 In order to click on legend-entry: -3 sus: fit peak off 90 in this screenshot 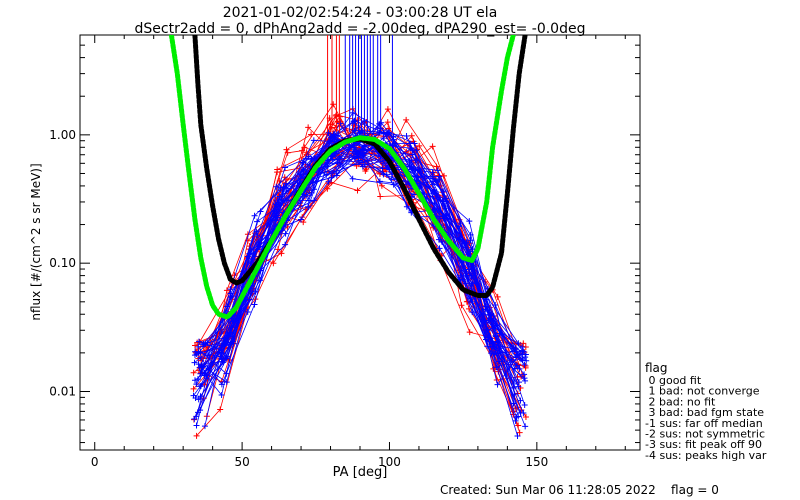, I will do `click(703, 444)`.